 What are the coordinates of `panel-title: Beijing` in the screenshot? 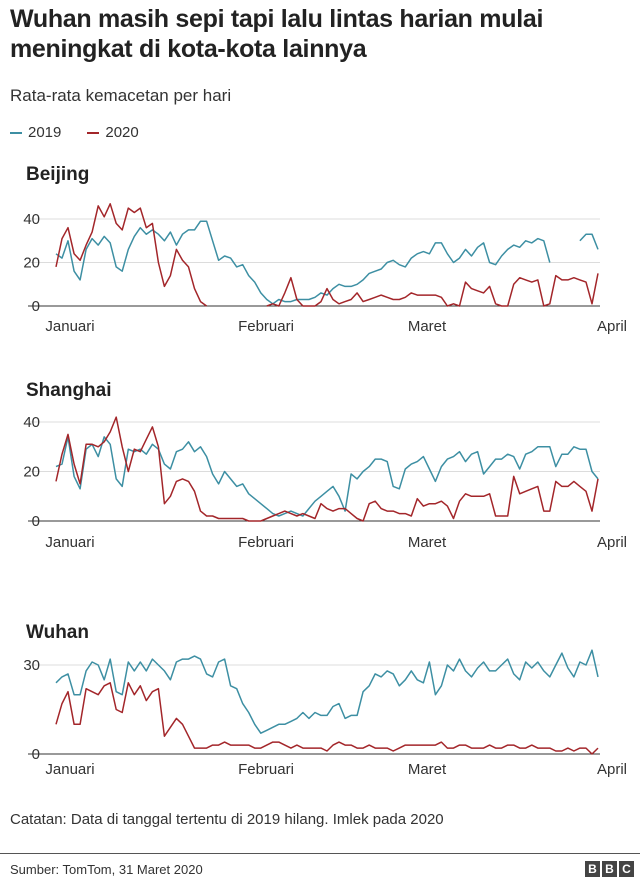 It's located at (57, 174).